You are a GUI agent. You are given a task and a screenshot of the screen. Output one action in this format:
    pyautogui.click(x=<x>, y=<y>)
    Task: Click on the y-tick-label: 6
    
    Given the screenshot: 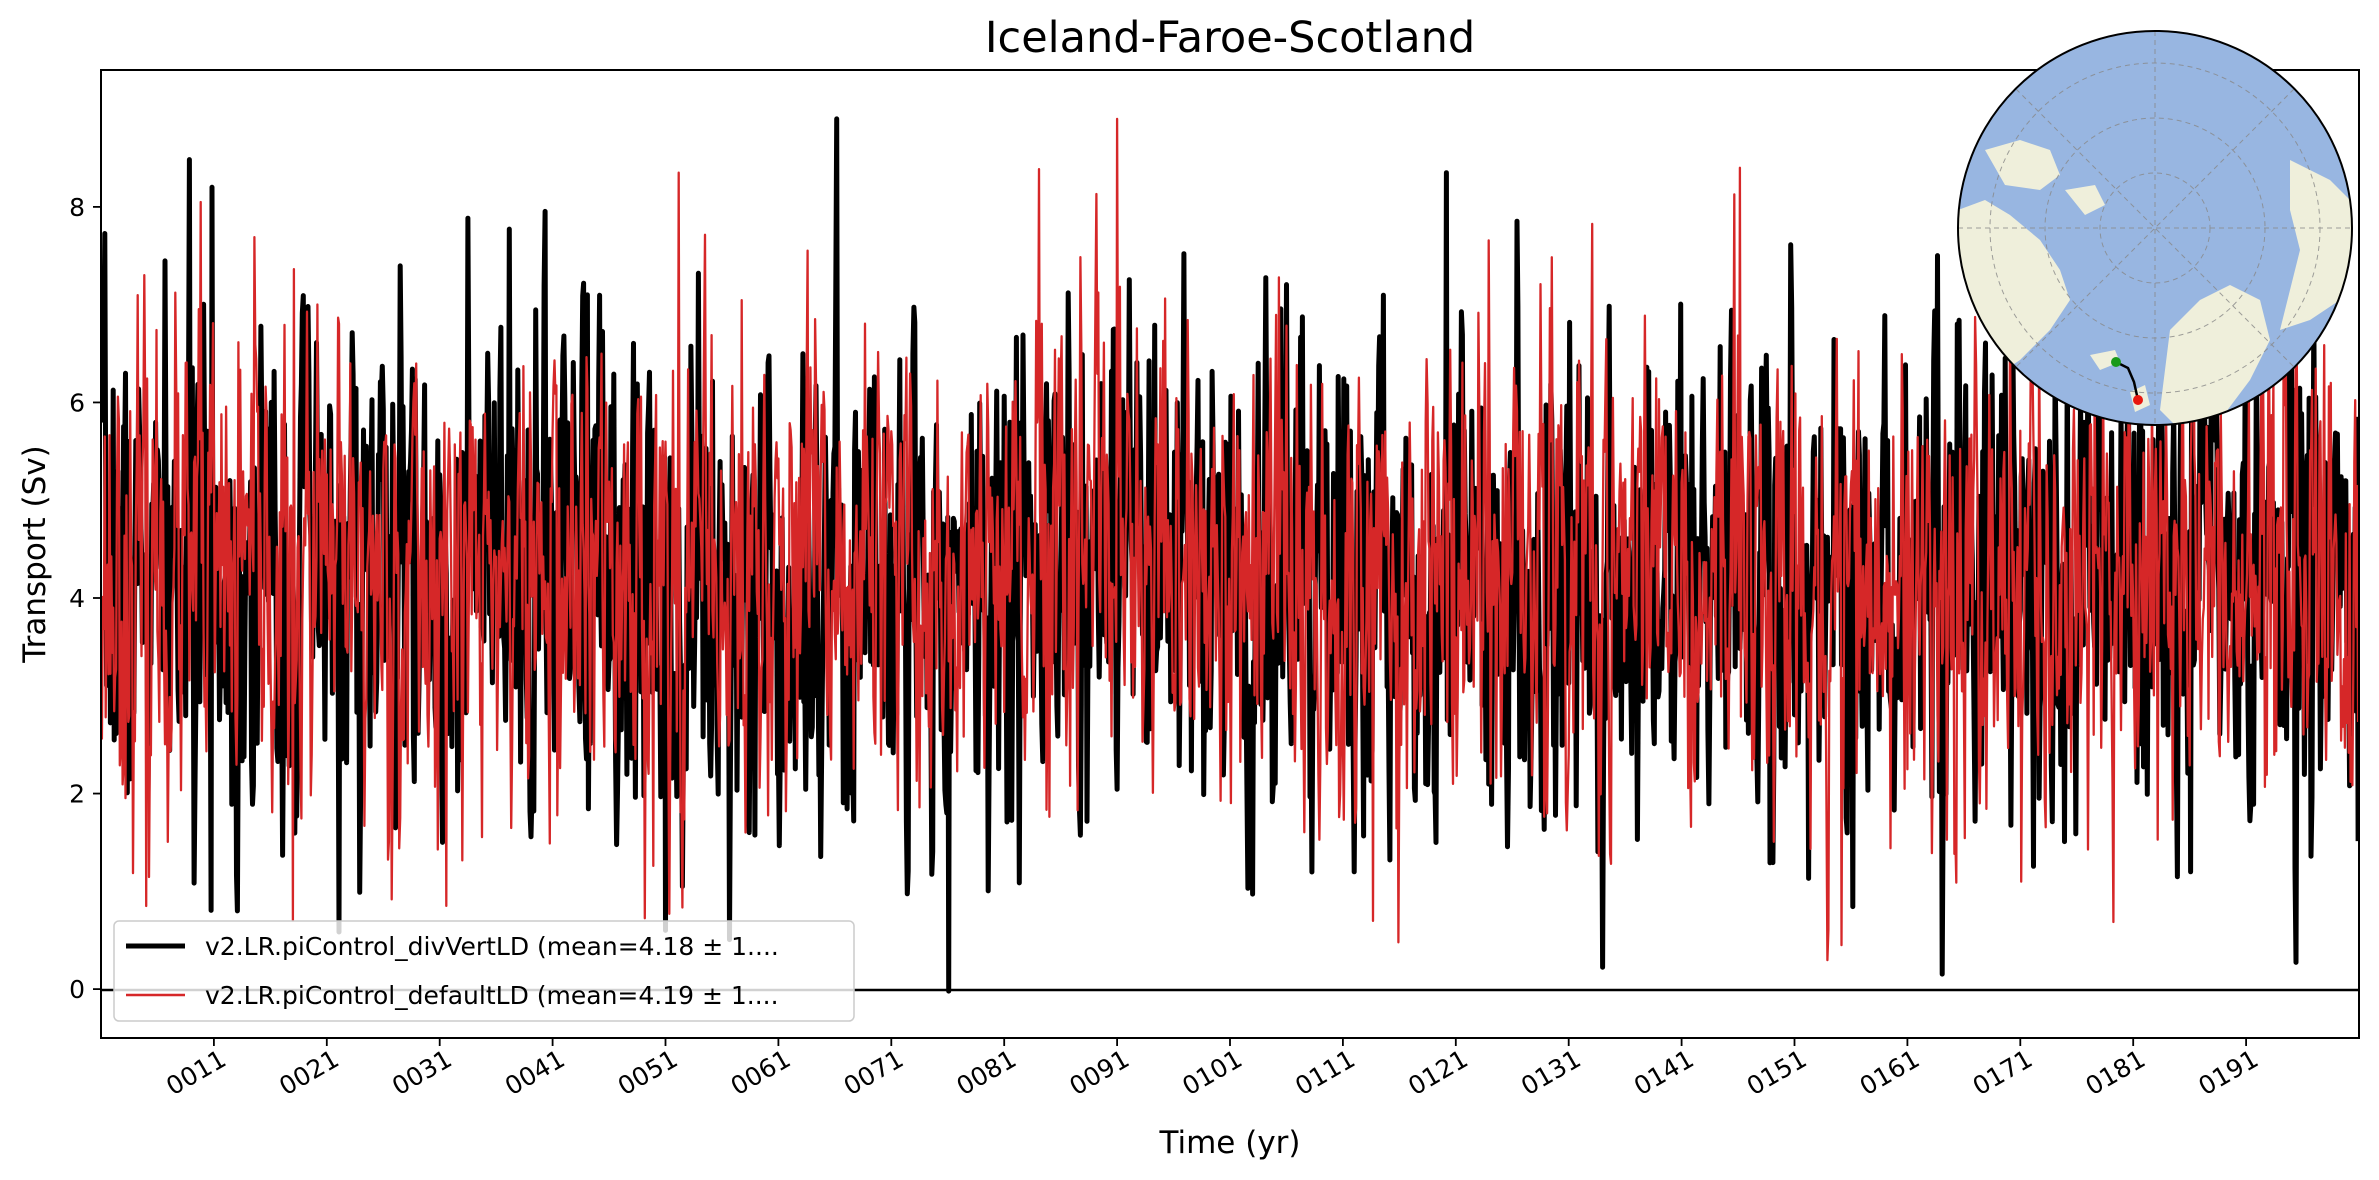 What is the action you would take?
    pyautogui.click(x=77, y=402)
    